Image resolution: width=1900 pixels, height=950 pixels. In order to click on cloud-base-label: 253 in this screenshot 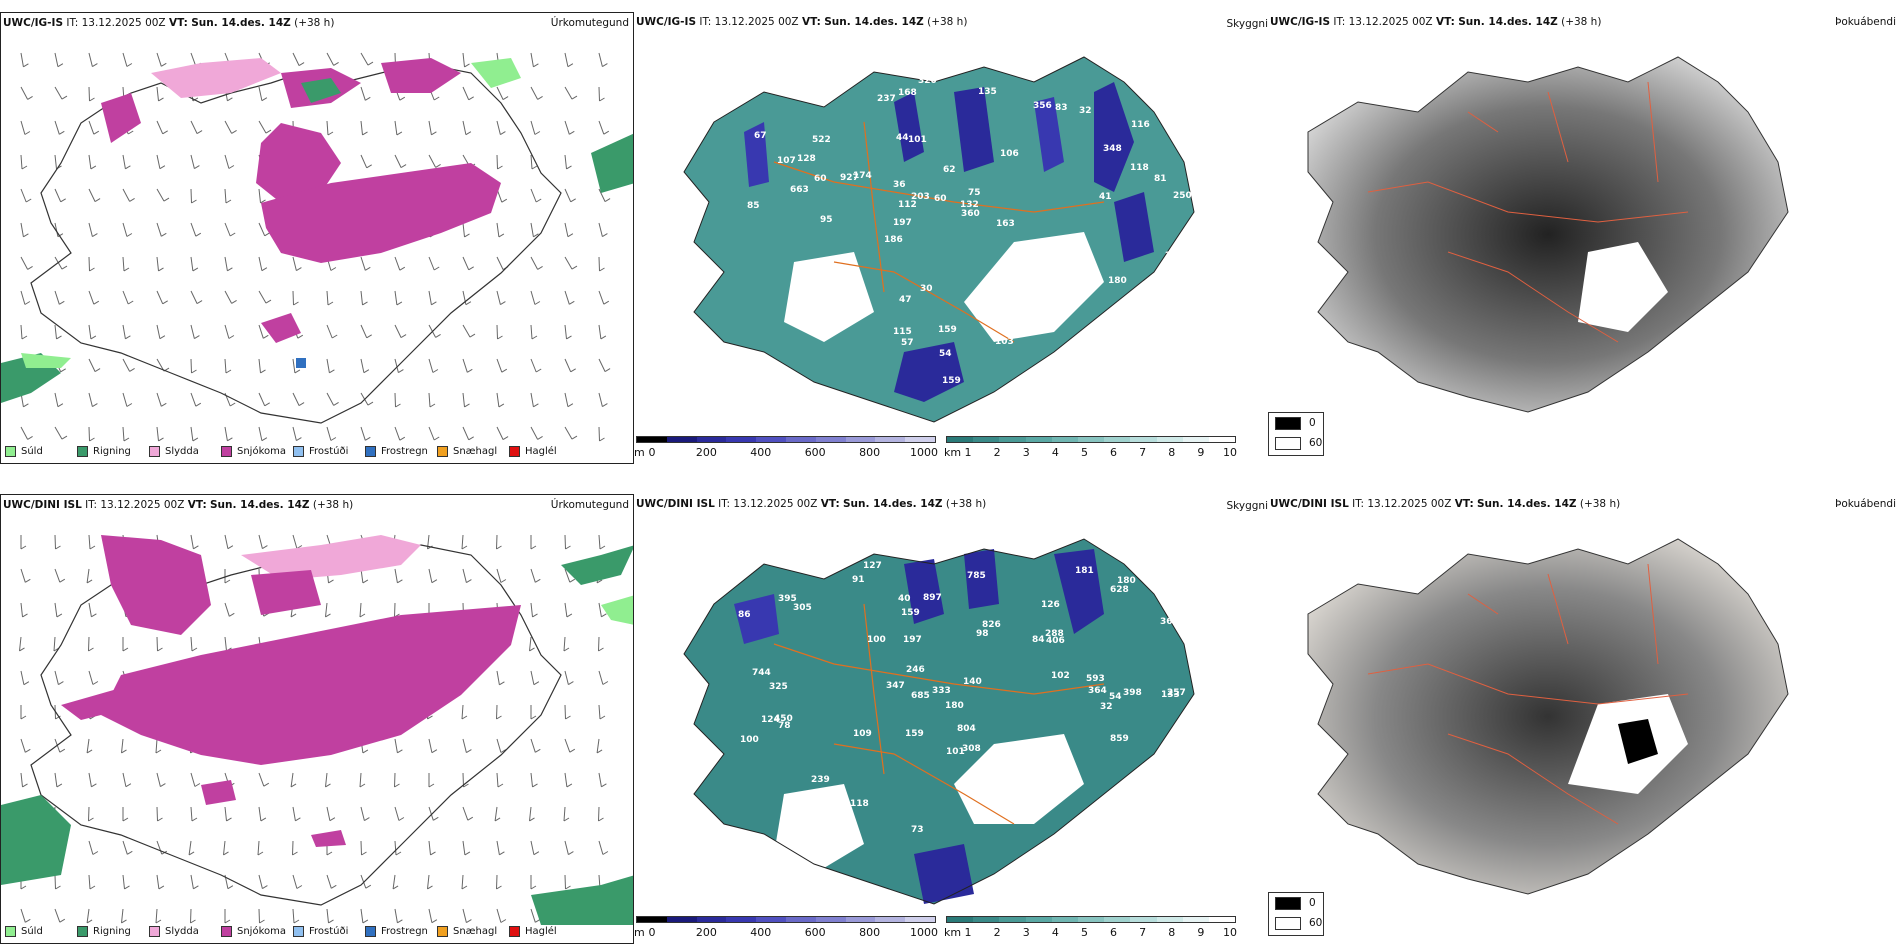, I will do `click(1016, 300)`.